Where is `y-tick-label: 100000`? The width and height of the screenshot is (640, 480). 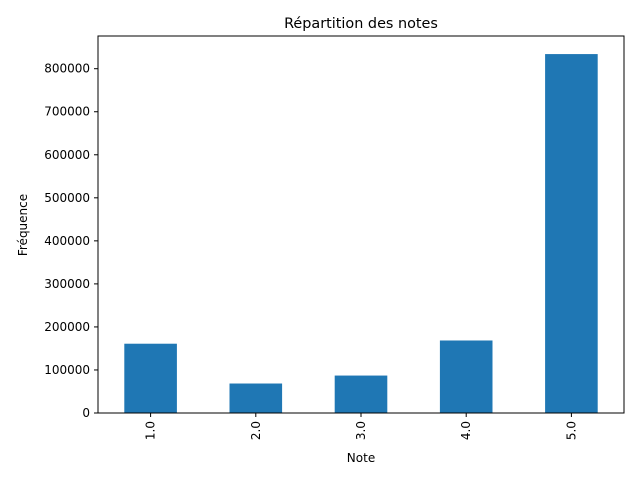
y-tick-label: 100000 is located at coordinates (67, 370).